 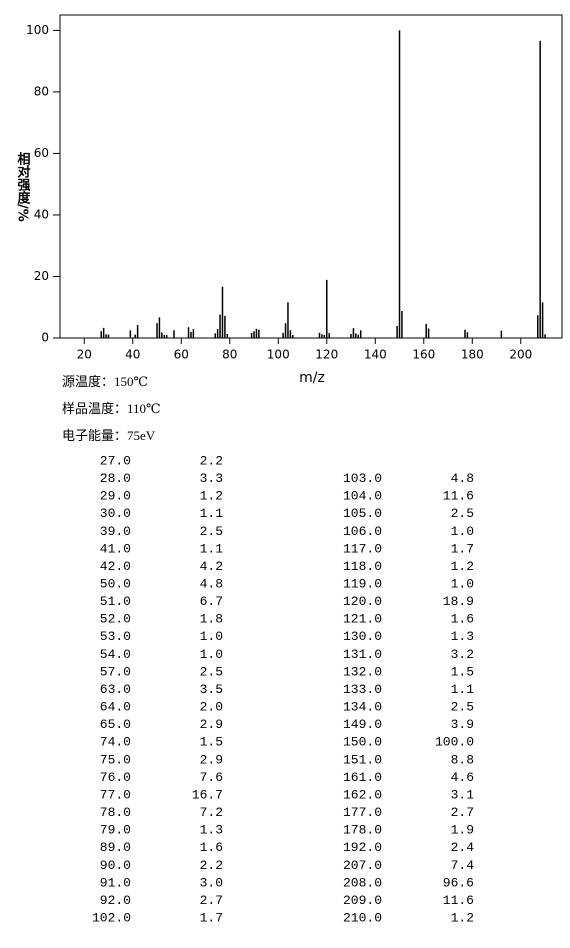 What do you see at coordinates (462, 548) in the screenshot?
I see `table-intensity: 1.7` at bounding box center [462, 548].